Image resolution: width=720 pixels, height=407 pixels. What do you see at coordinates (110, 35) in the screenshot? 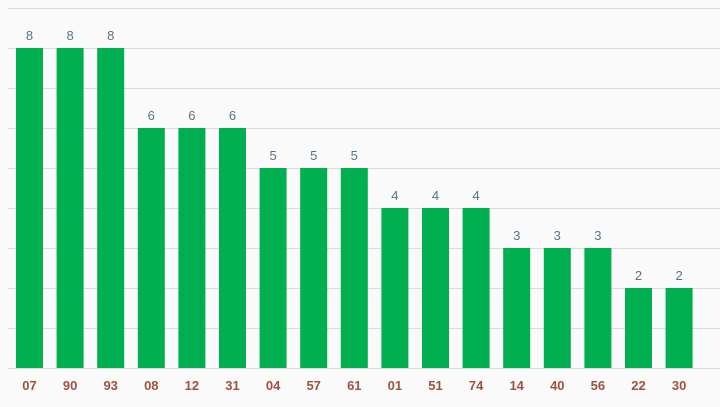
I see `value-label-93: 8` at bounding box center [110, 35].